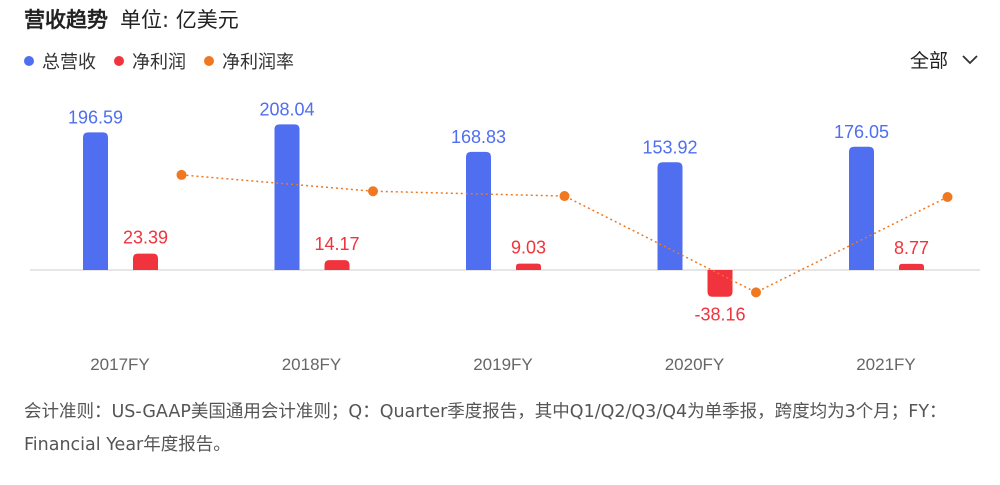 The height and width of the screenshot is (485, 1000). I want to click on net-profit-value-label: 9.03, so click(528, 248).